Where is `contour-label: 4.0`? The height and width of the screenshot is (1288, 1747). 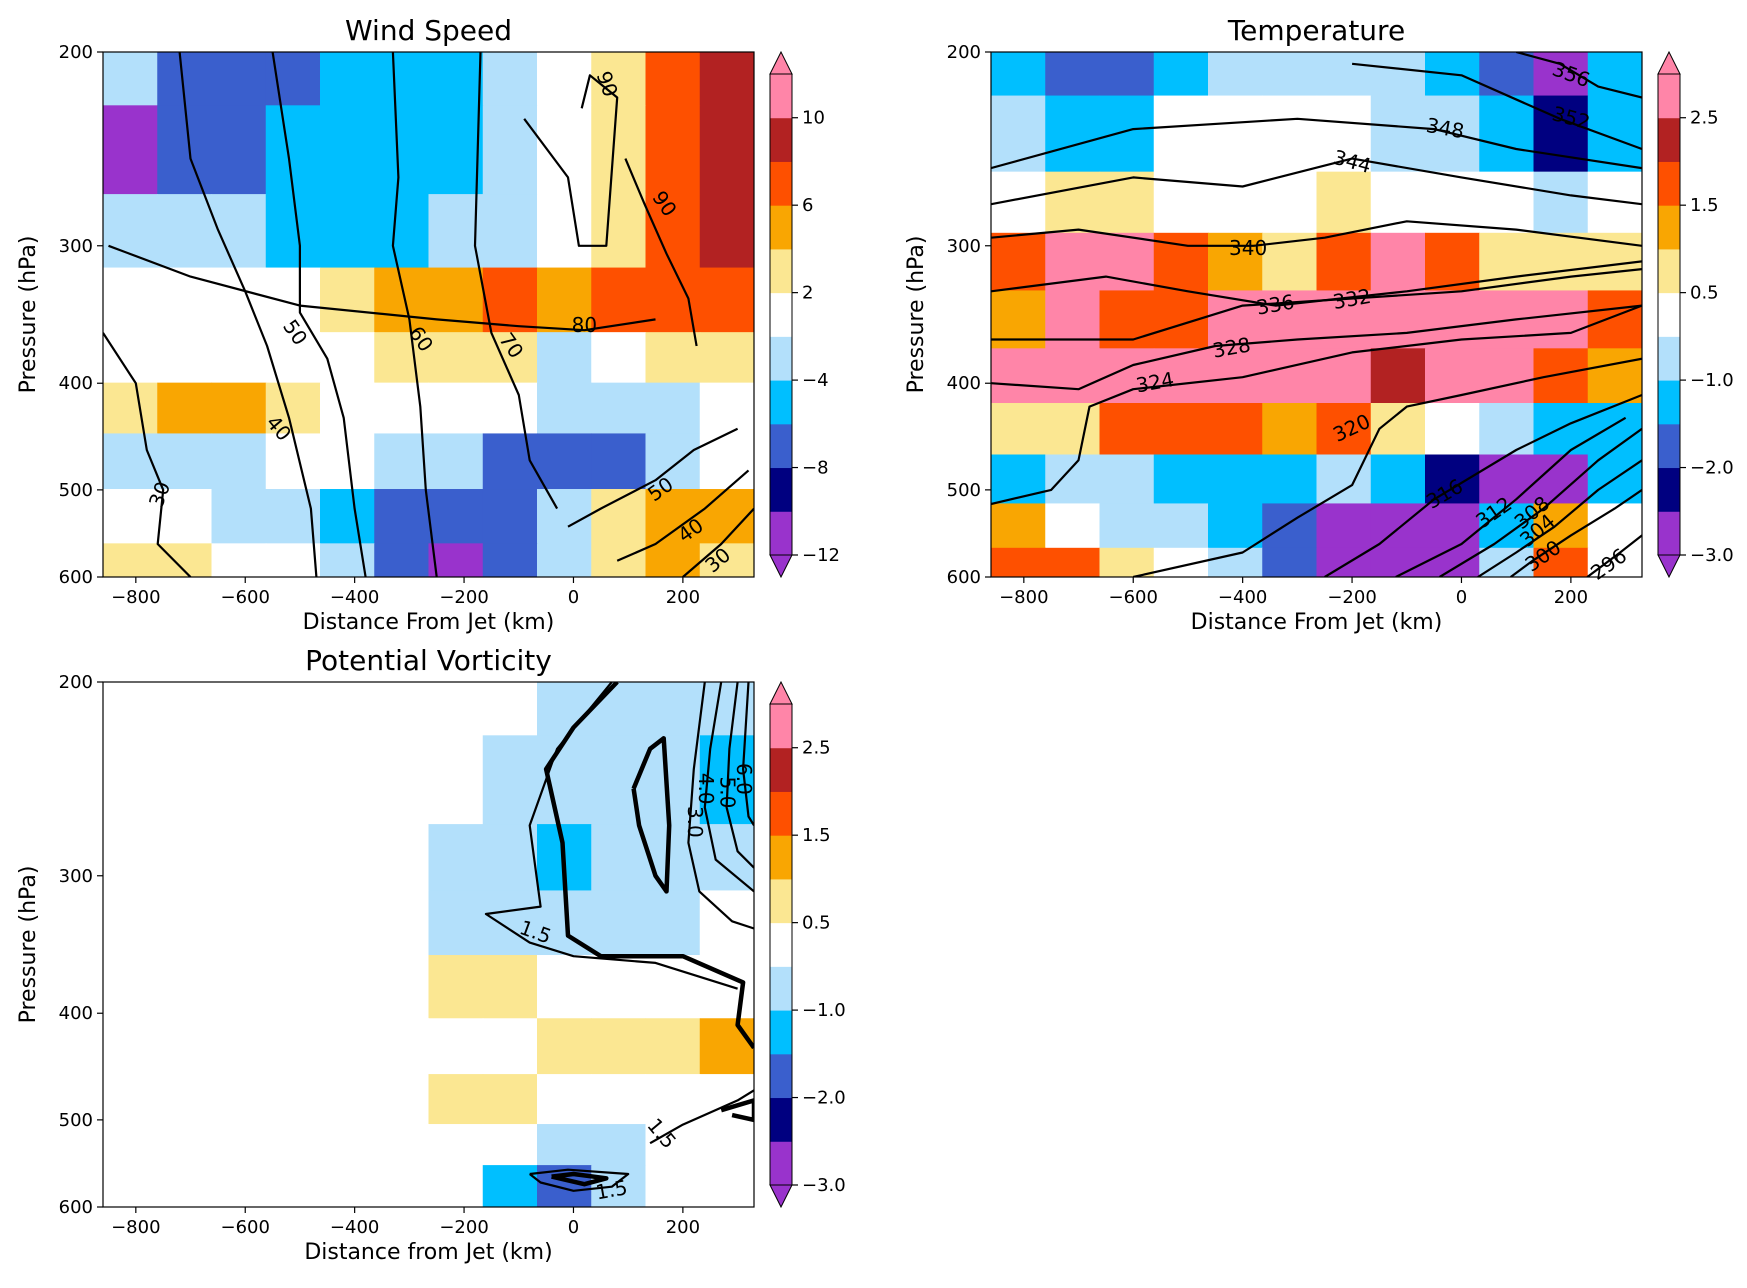 contour-label: 4.0 is located at coordinates (706, 789).